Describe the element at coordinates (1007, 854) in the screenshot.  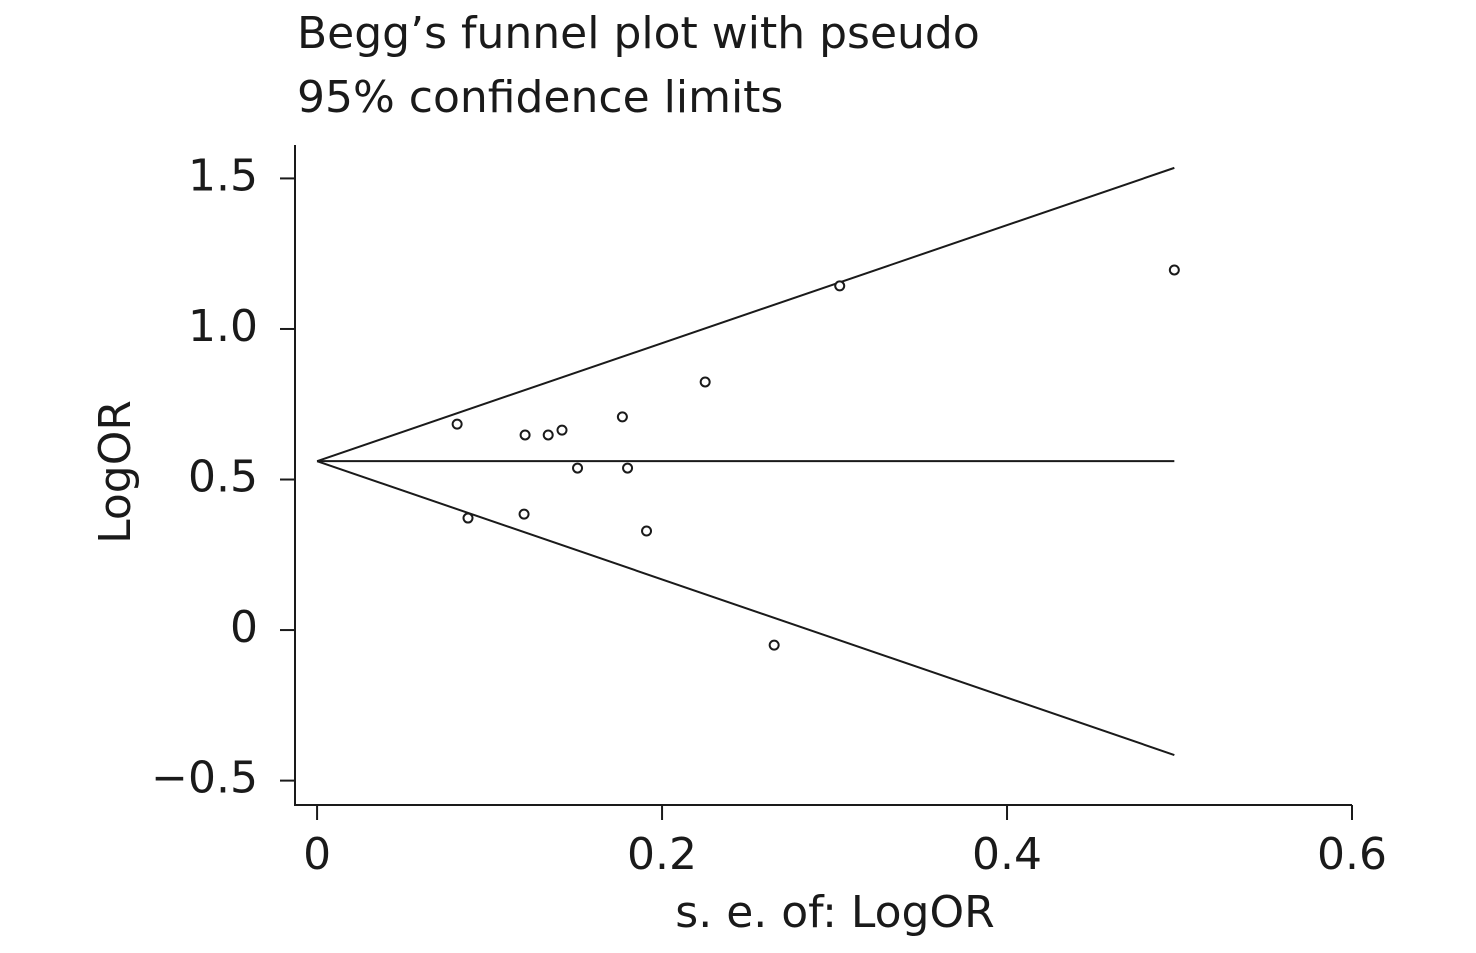
I see `x-tick-label: 0.4` at that location.